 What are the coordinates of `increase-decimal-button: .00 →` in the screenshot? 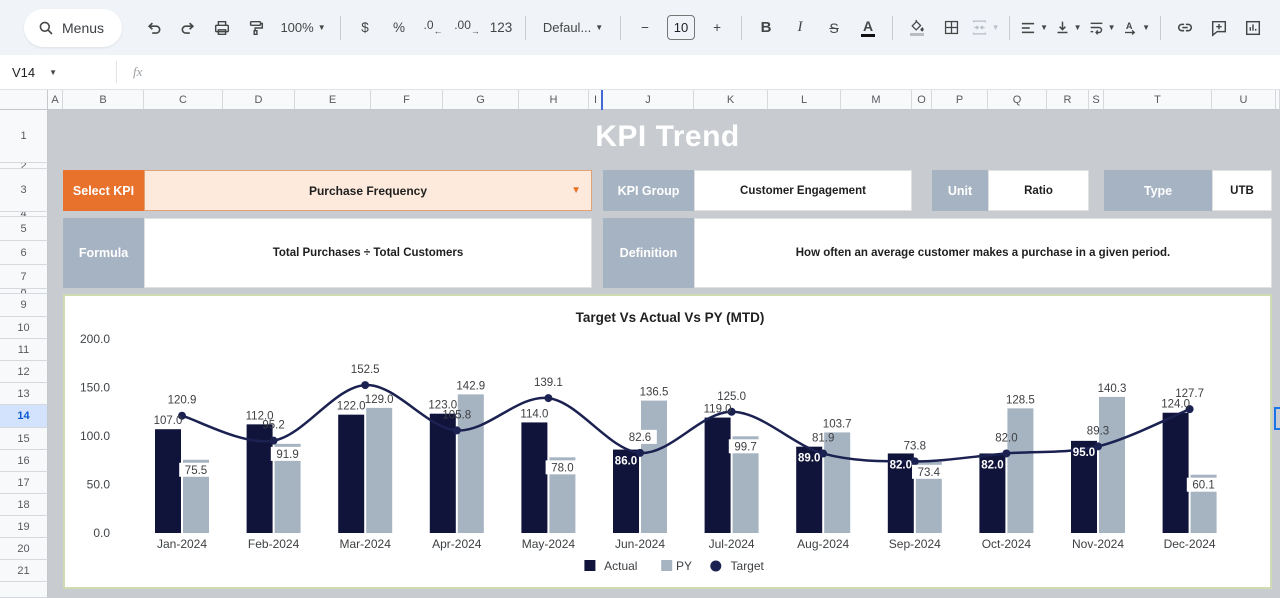 It's located at (467, 27).